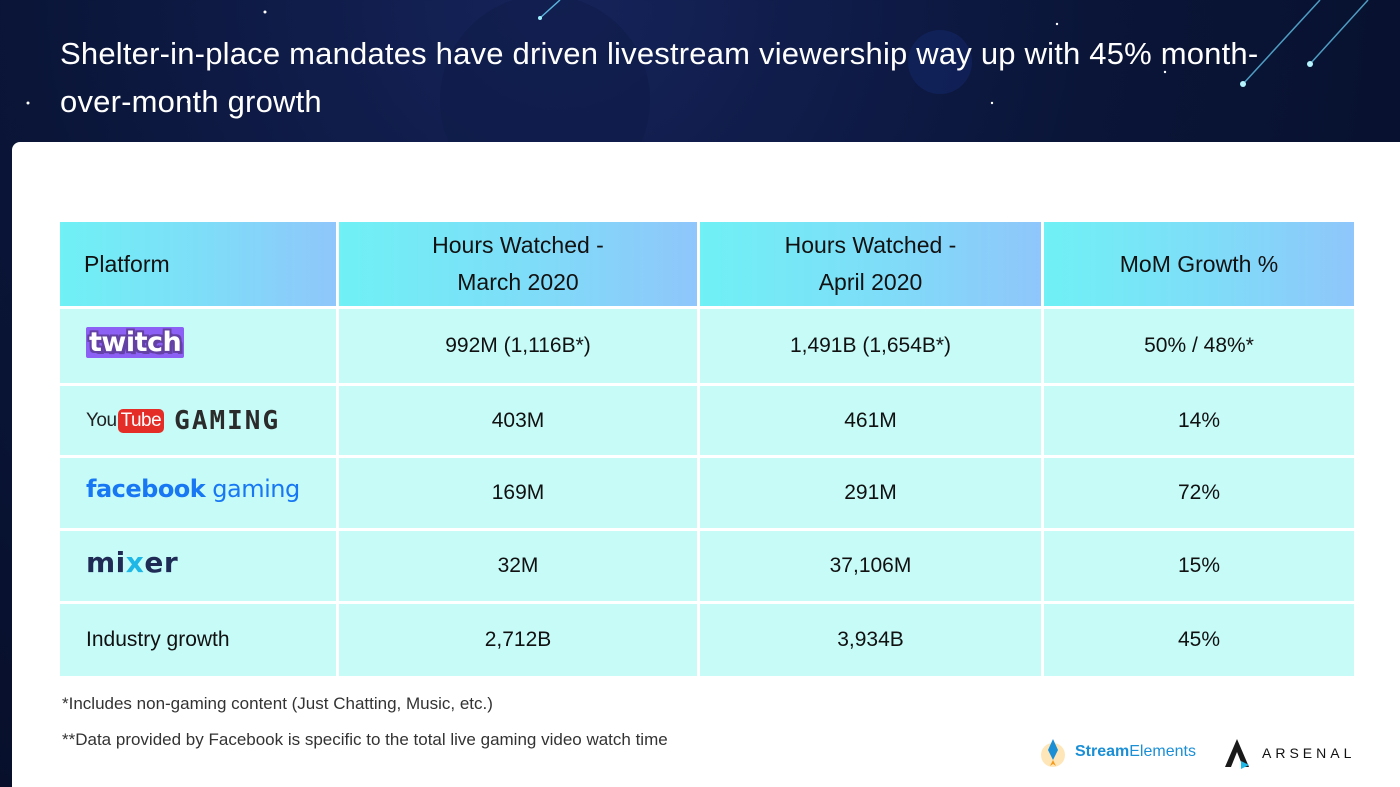 This screenshot has width=1400, height=787. I want to click on platform-youtube-gaming: You Tube GAMING, so click(198, 420).